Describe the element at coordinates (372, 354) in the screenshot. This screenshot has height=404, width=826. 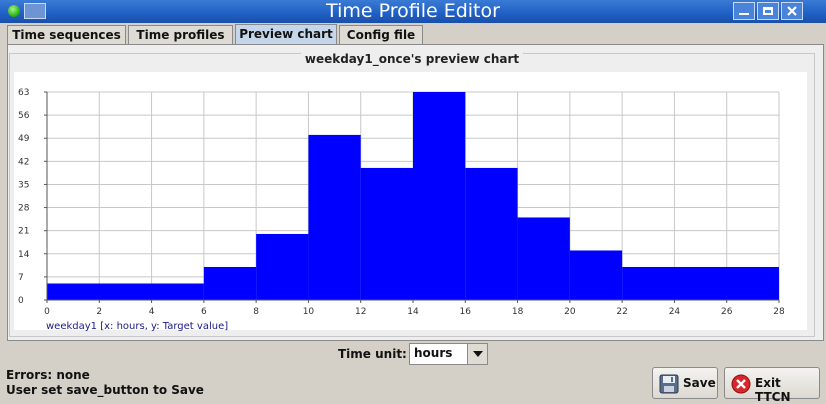
I see `time-unit-label: Time unit:` at that location.